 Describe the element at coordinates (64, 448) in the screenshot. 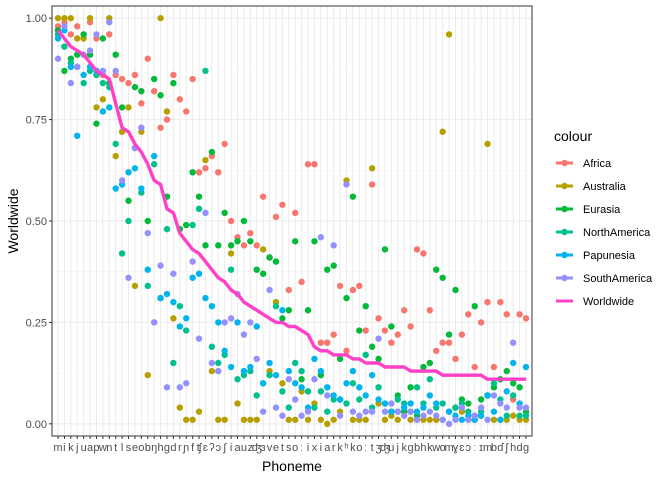

I see `x-tick-label: i` at that location.